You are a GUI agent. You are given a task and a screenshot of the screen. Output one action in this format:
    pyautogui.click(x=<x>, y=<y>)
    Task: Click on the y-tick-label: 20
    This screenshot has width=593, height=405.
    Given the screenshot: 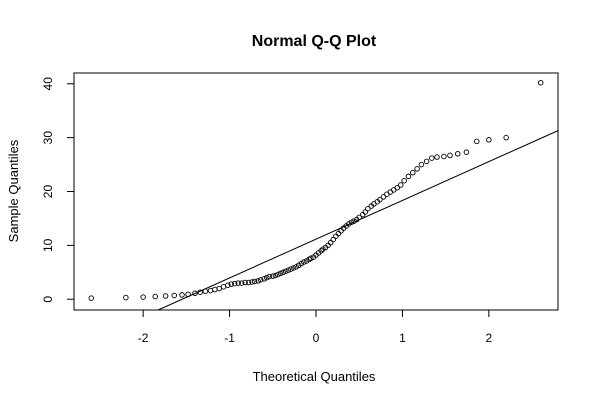 What is the action you would take?
    pyautogui.click(x=48, y=192)
    